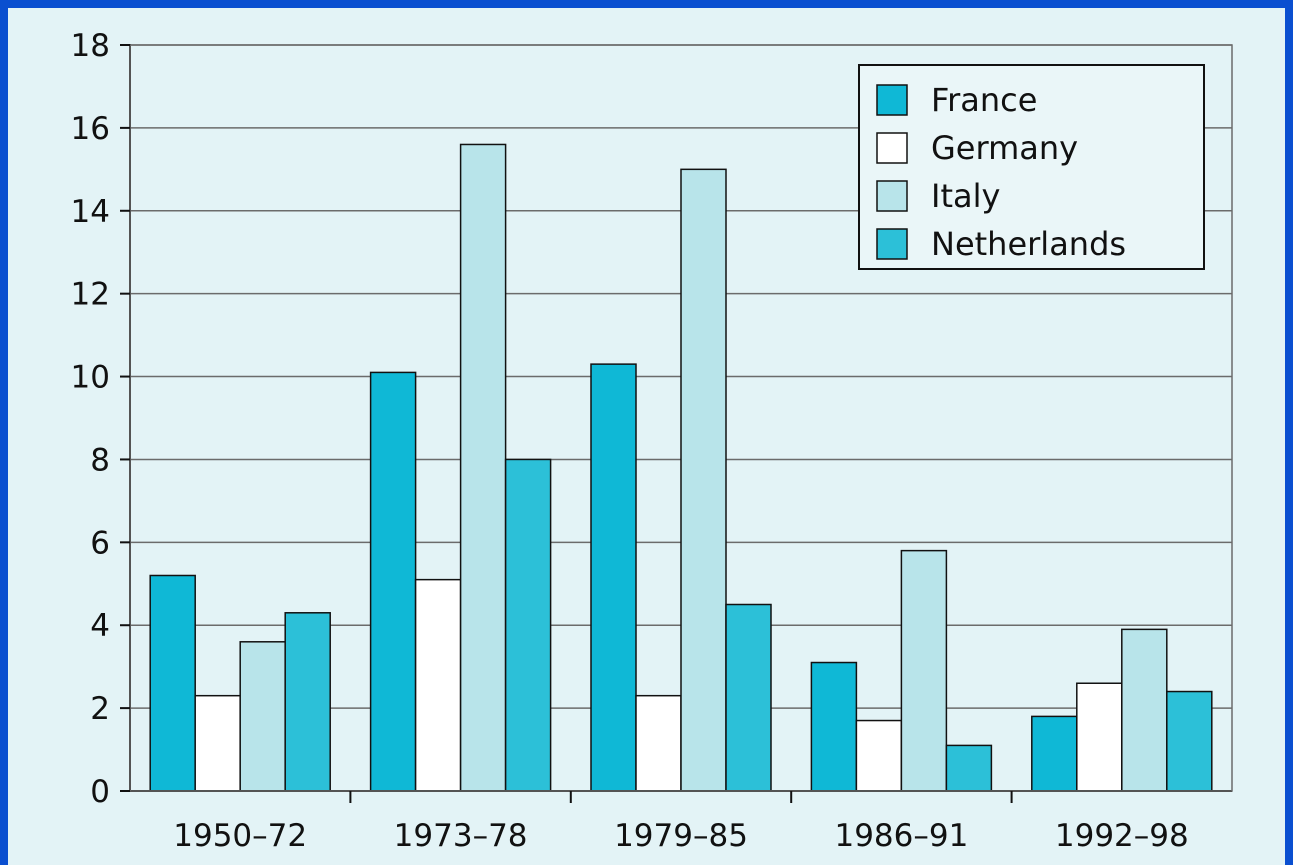  Describe the element at coordinates (100, 543) in the screenshot. I see `y-tick-label: 6` at that location.